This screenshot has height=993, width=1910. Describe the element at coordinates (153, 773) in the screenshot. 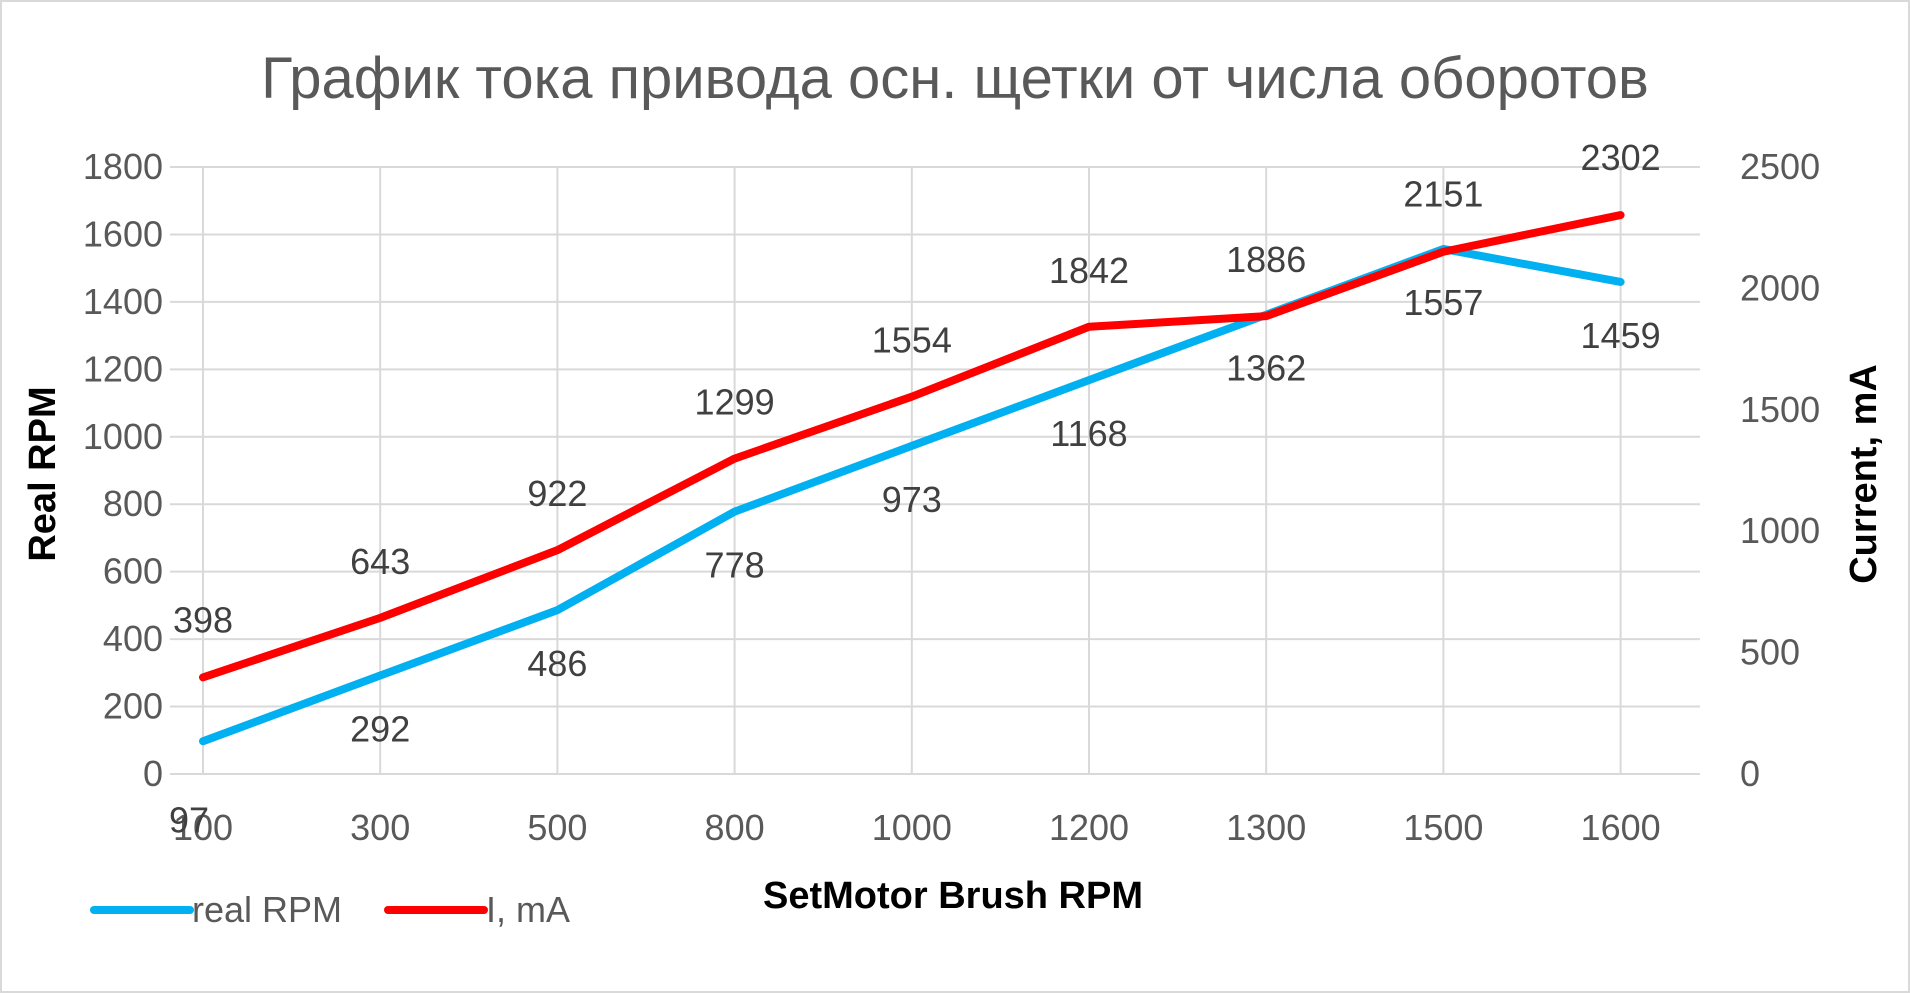

I see `y-tick-label: 0` at that location.